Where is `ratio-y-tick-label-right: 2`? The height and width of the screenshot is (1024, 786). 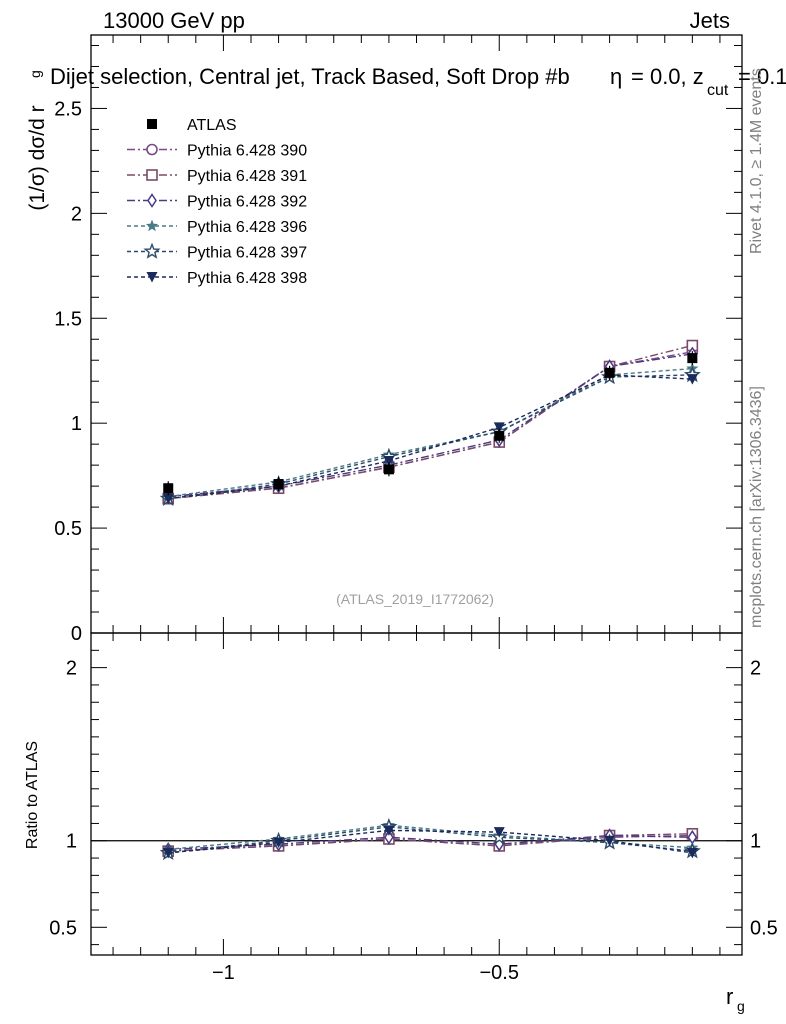
ratio-y-tick-label-right: 2 is located at coordinates (755, 669).